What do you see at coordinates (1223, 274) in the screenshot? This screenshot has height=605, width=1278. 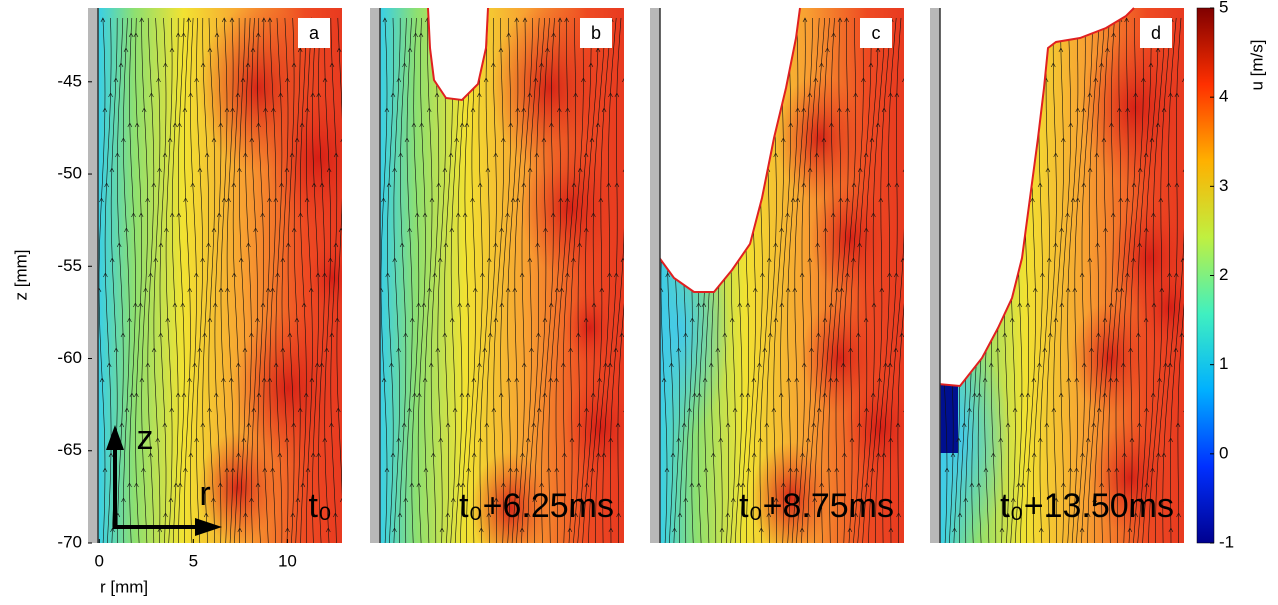 I see `colorbar-tick-label: 2` at bounding box center [1223, 274].